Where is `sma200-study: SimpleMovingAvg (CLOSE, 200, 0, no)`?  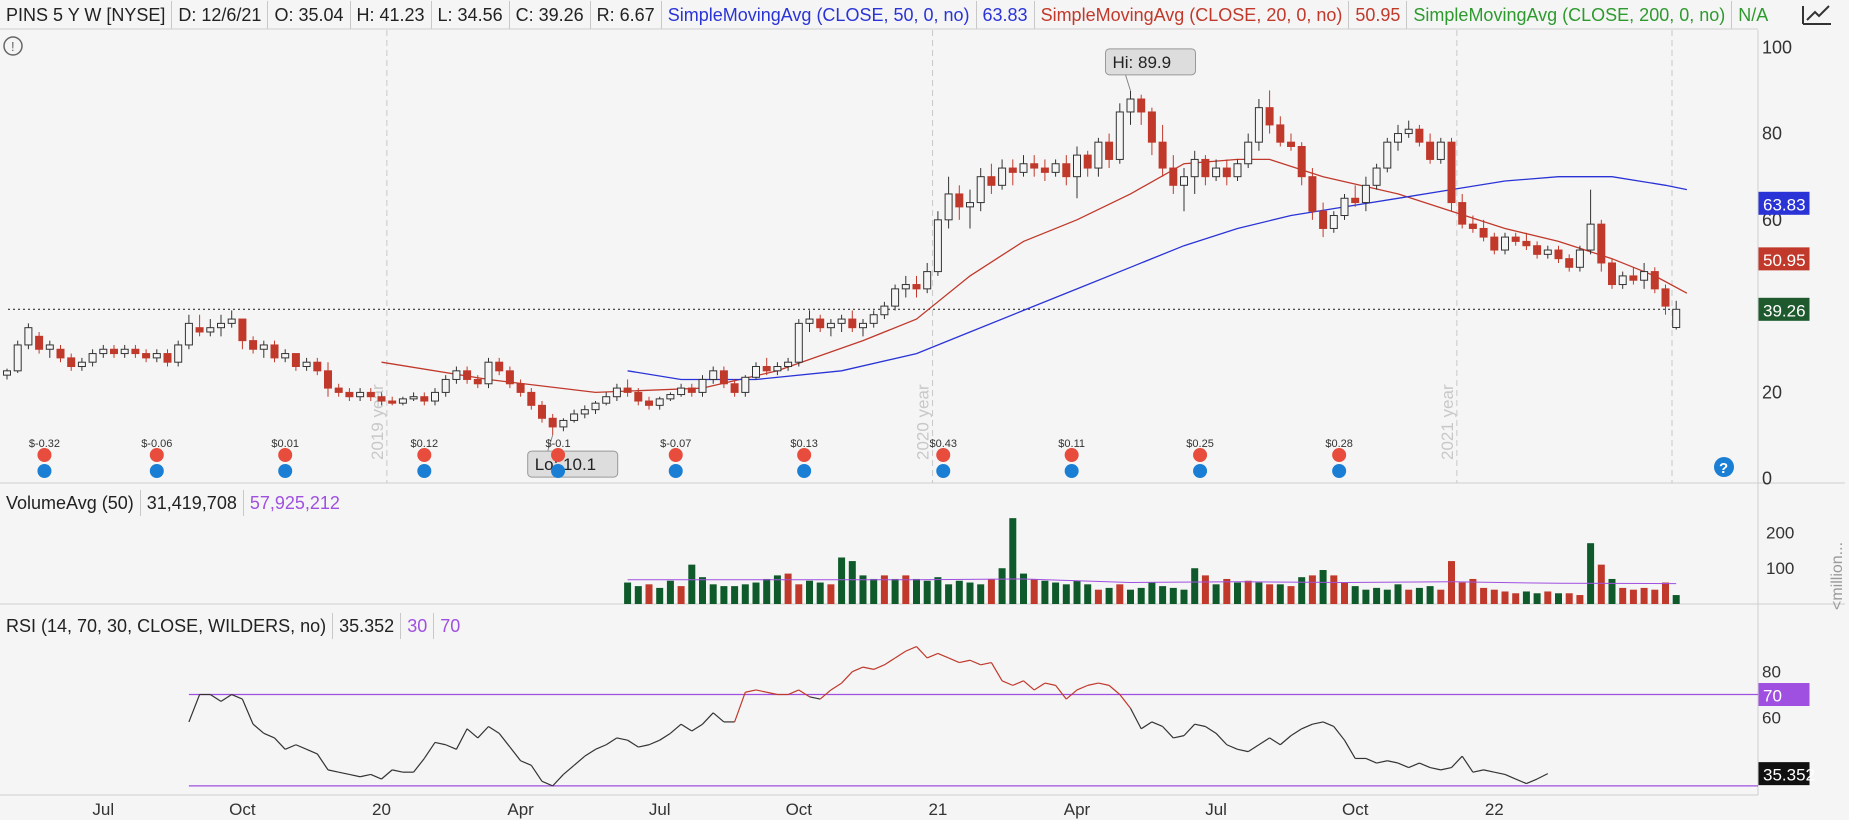 sma200-study: SimpleMovingAvg (CLOSE, 200, 0, no) is located at coordinates (1570, 15).